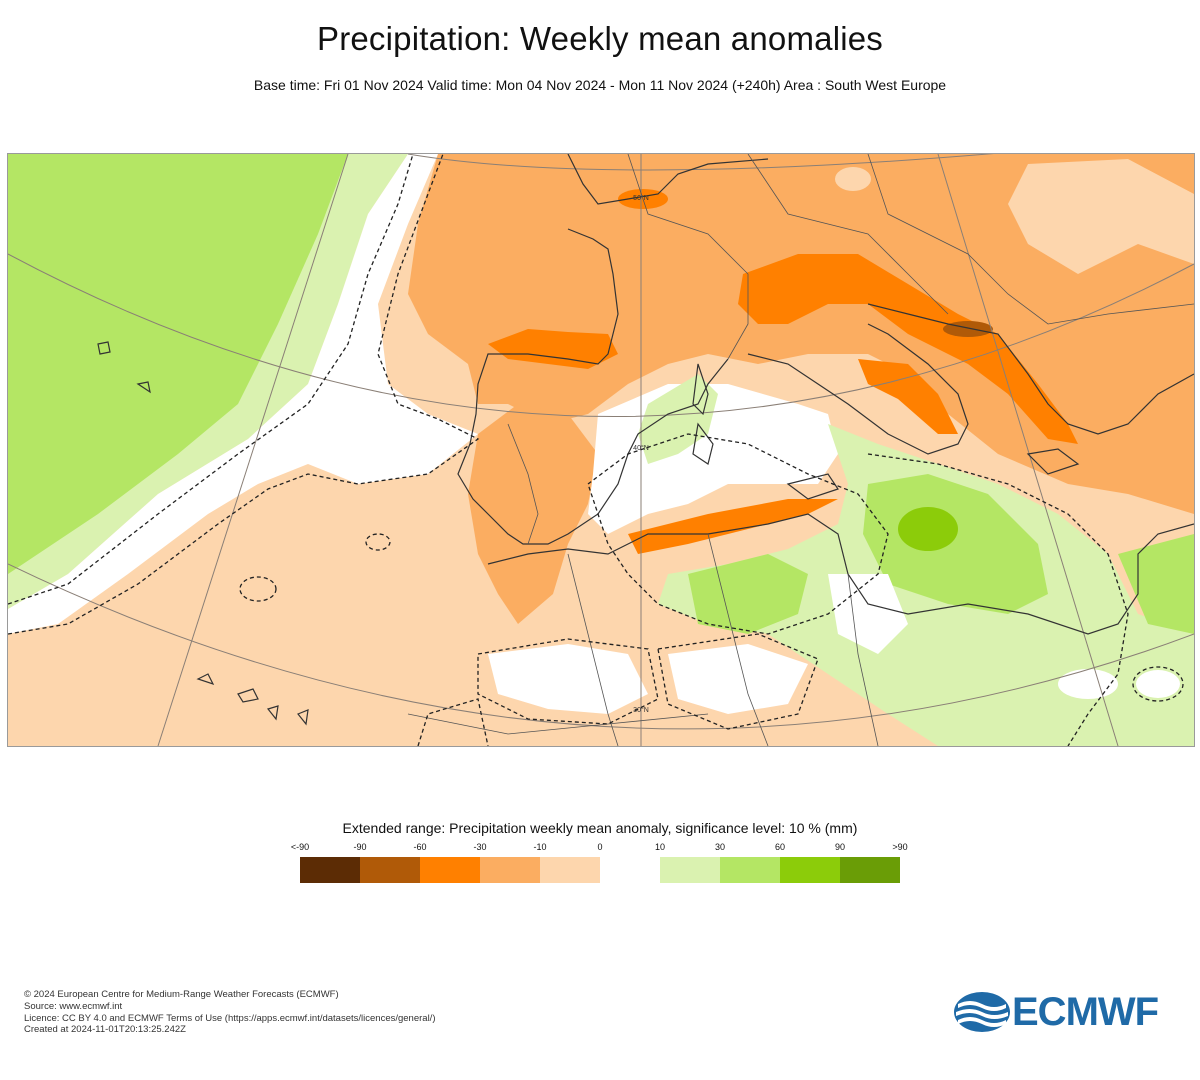  I want to click on legend-label-9: 90, so click(840, 847).